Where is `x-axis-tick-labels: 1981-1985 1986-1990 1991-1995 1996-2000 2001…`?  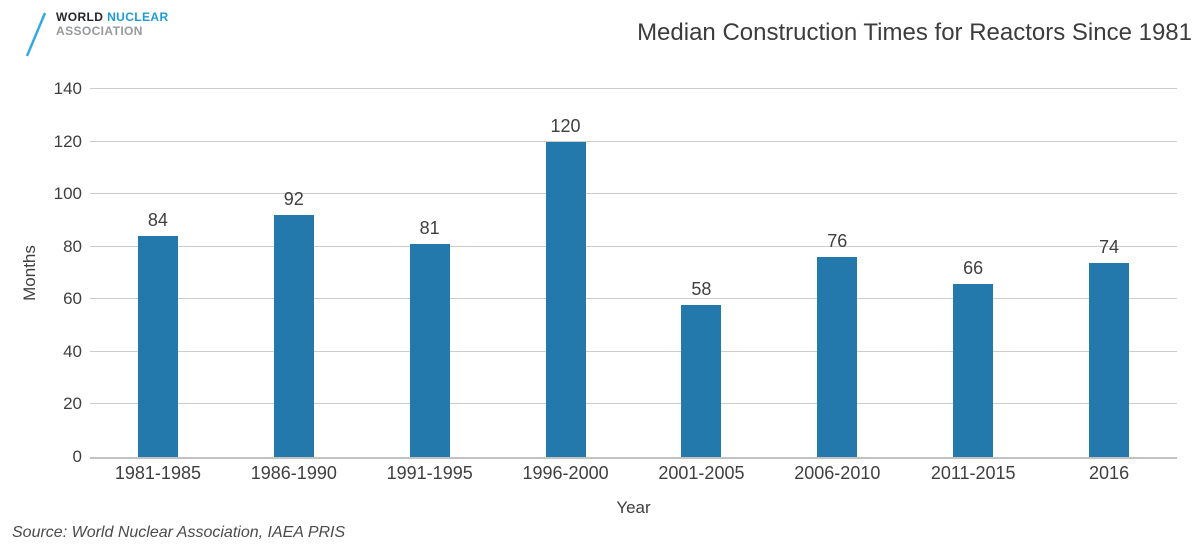 x-axis-tick-labels: 1981-1985 1986-1990 1991-1995 1996-2000 2001… is located at coordinates (633, 473).